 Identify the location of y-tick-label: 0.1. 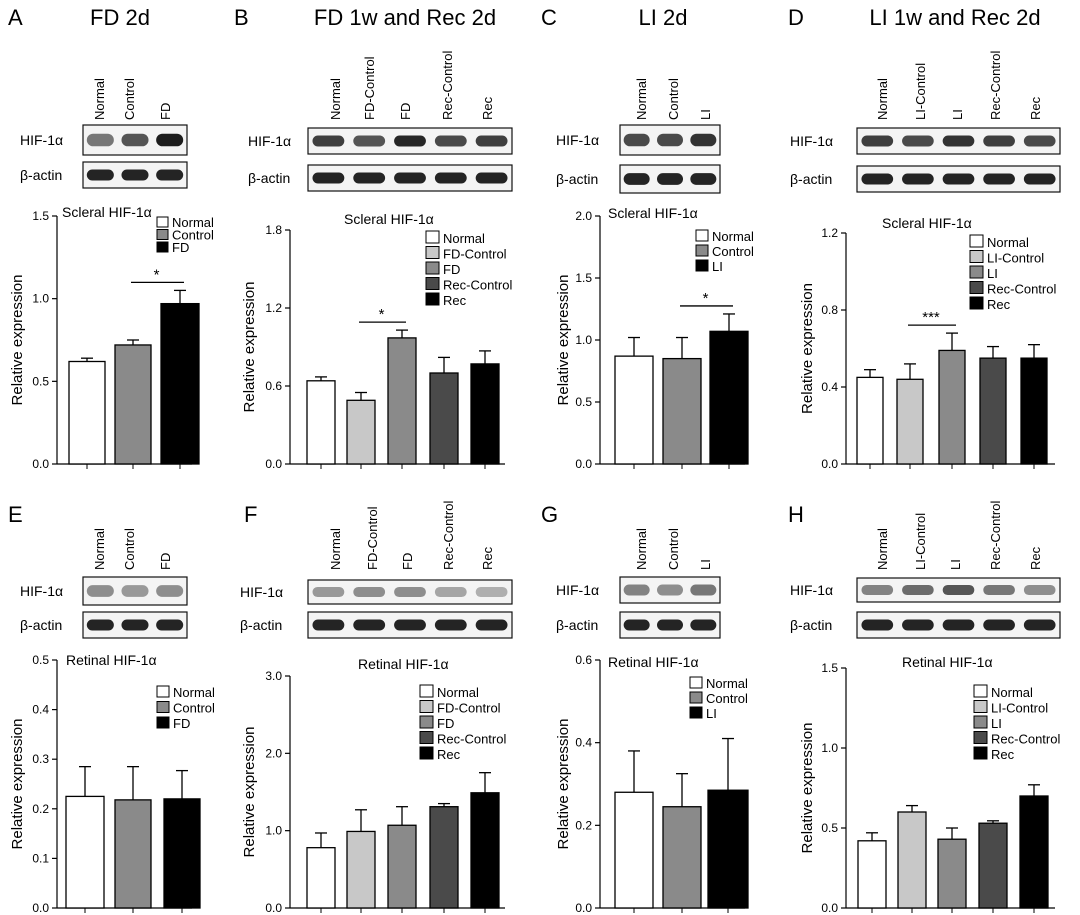
(40, 858).